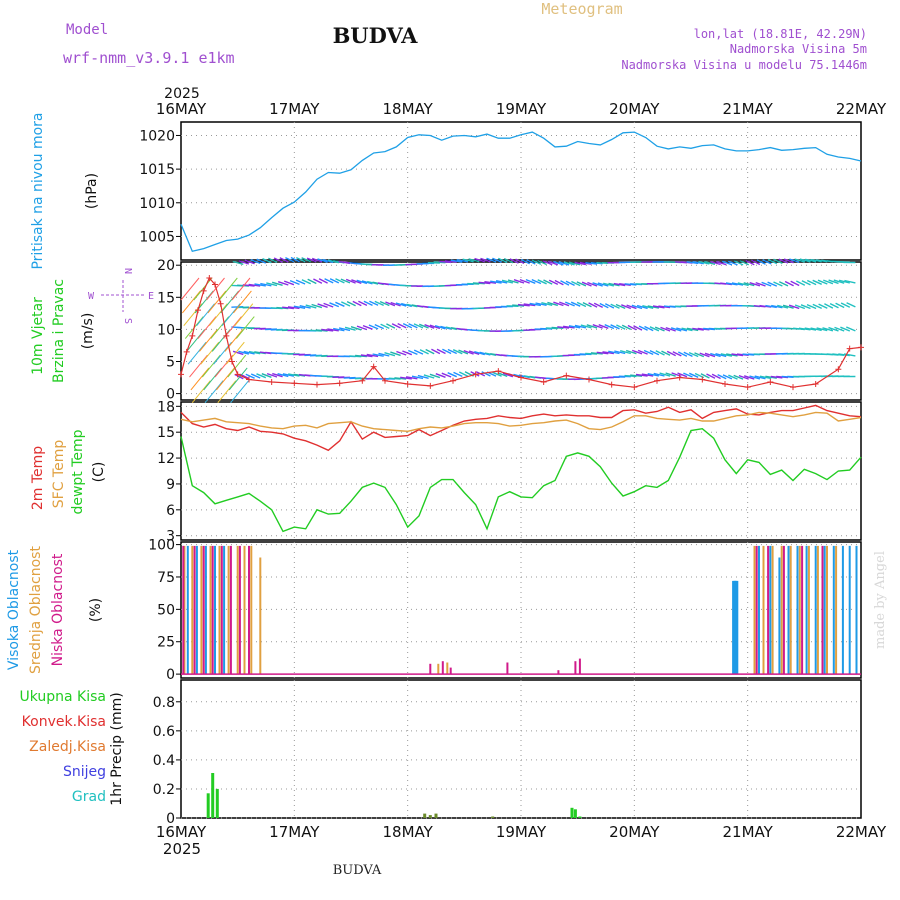 The width and height of the screenshot is (900, 900). Describe the element at coordinates (166, 330) in the screenshot. I see `y-tick-label: 10` at that location.